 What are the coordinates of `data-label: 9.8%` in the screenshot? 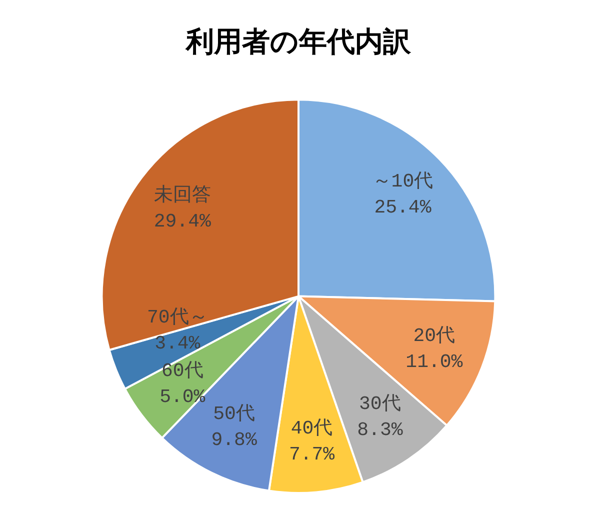 It's located at (234, 439).